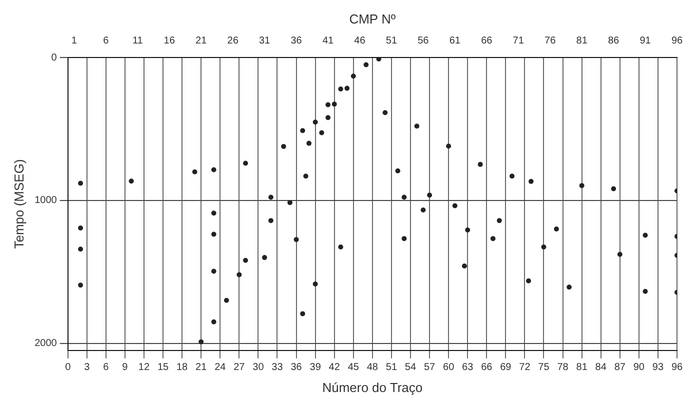 The width and height of the screenshot is (695, 408). What do you see at coordinates (202, 368) in the screenshot?
I see `x-tick-label: 21` at bounding box center [202, 368].